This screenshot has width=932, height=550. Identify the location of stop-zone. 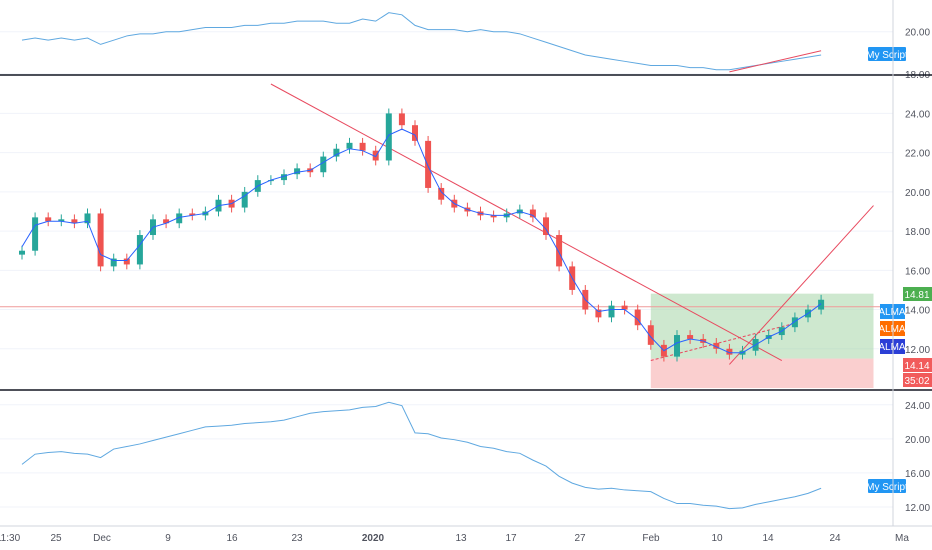
(762, 373).